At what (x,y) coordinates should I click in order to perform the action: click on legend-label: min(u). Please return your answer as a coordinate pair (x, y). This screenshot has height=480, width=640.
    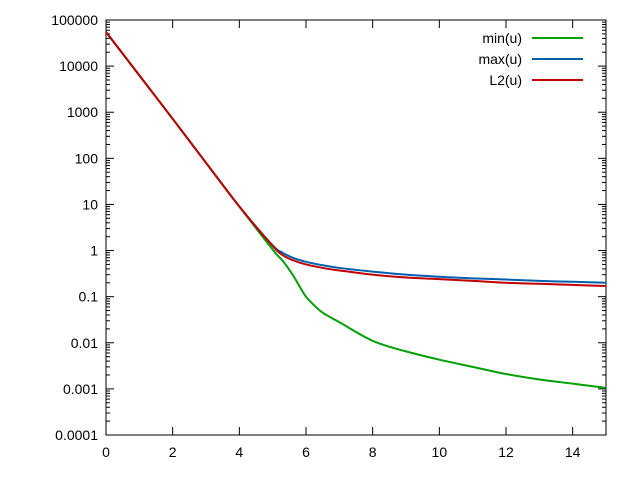
    Looking at the image, I should click on (502, 38).